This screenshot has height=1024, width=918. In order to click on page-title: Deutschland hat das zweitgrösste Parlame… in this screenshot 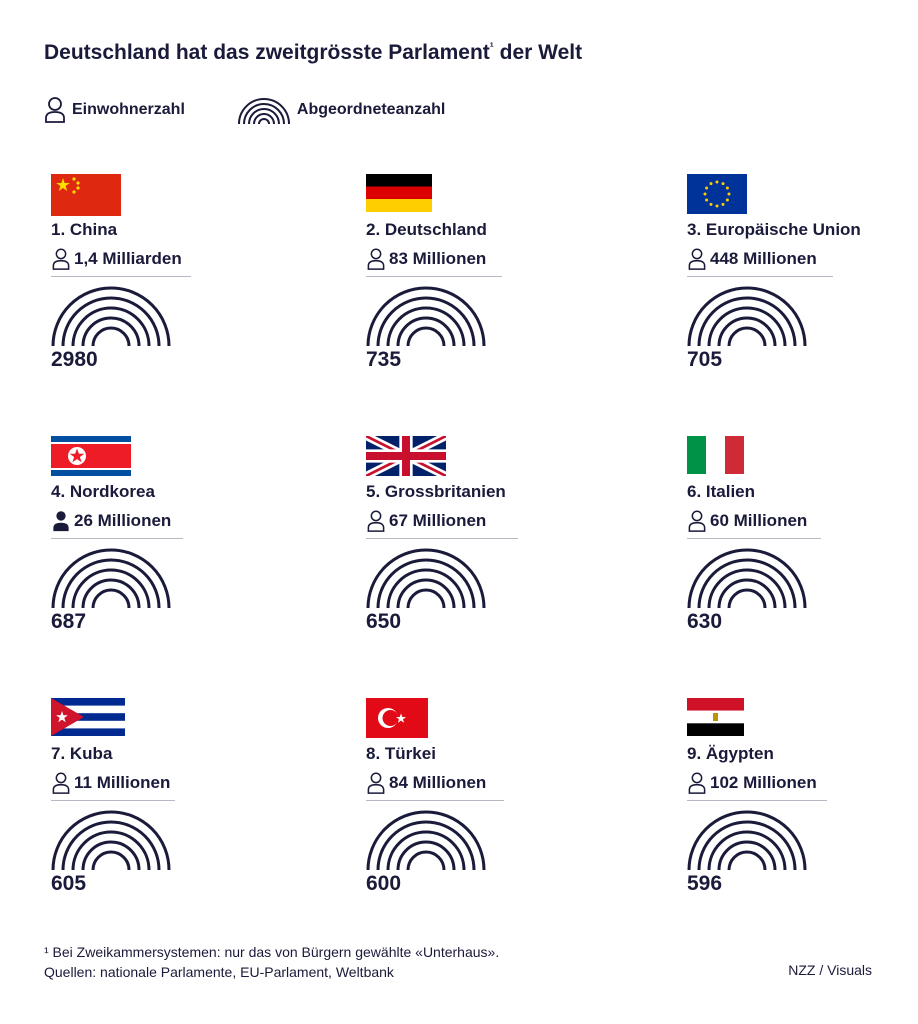, I will do `click(313, 52)`.